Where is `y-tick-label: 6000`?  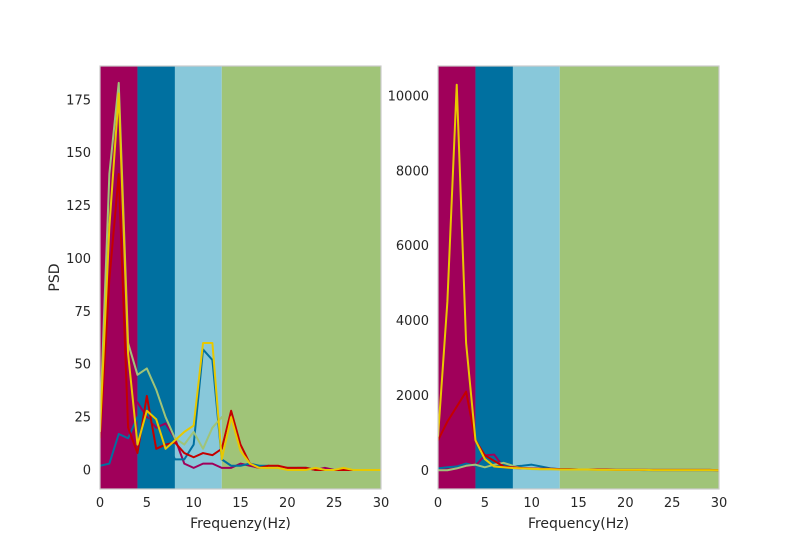
y-tick-label: 6000 is located at coordinates (412, 246).